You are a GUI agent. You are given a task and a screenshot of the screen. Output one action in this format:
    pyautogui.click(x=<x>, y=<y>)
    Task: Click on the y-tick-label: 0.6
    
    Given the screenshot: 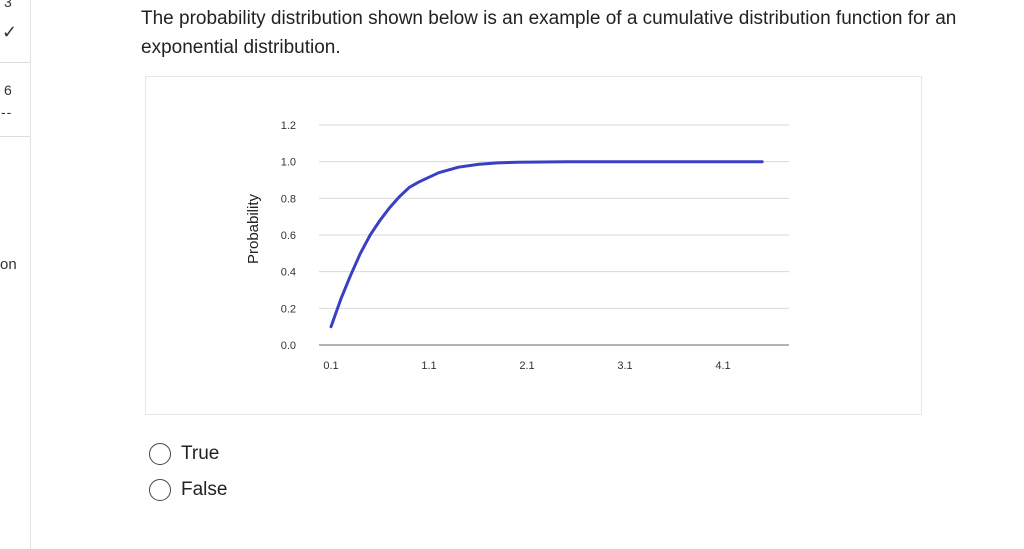 What is the action you would take?
    pyautogui.click(x=288, y=236)
    